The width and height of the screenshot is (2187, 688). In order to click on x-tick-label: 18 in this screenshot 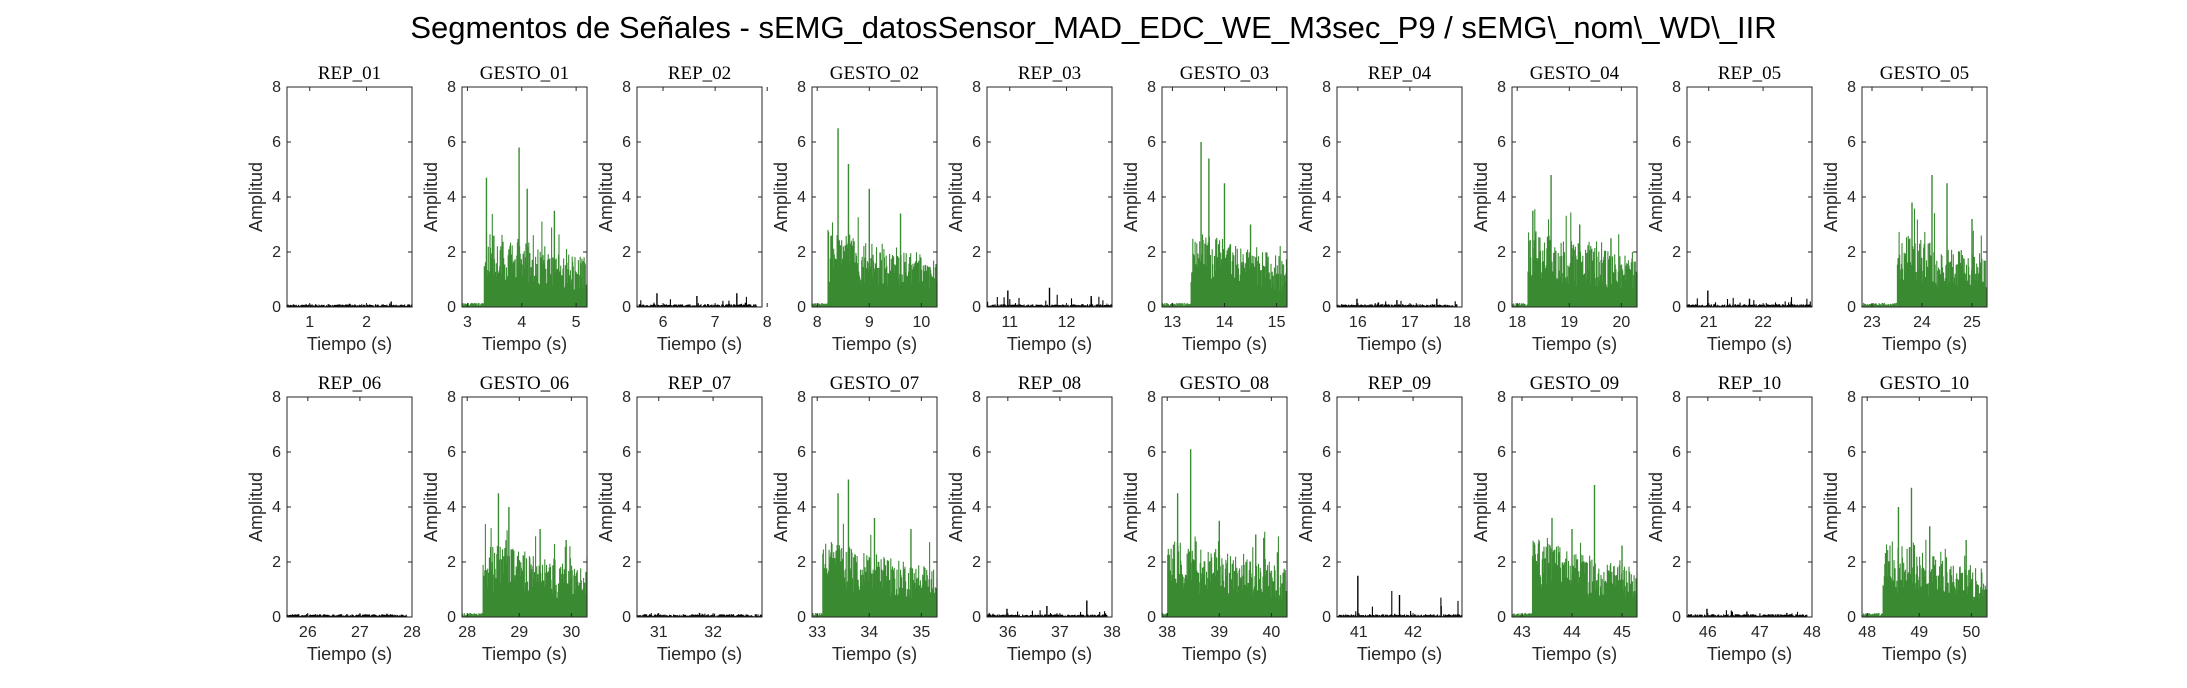, I will do `click(1462, 322)`.